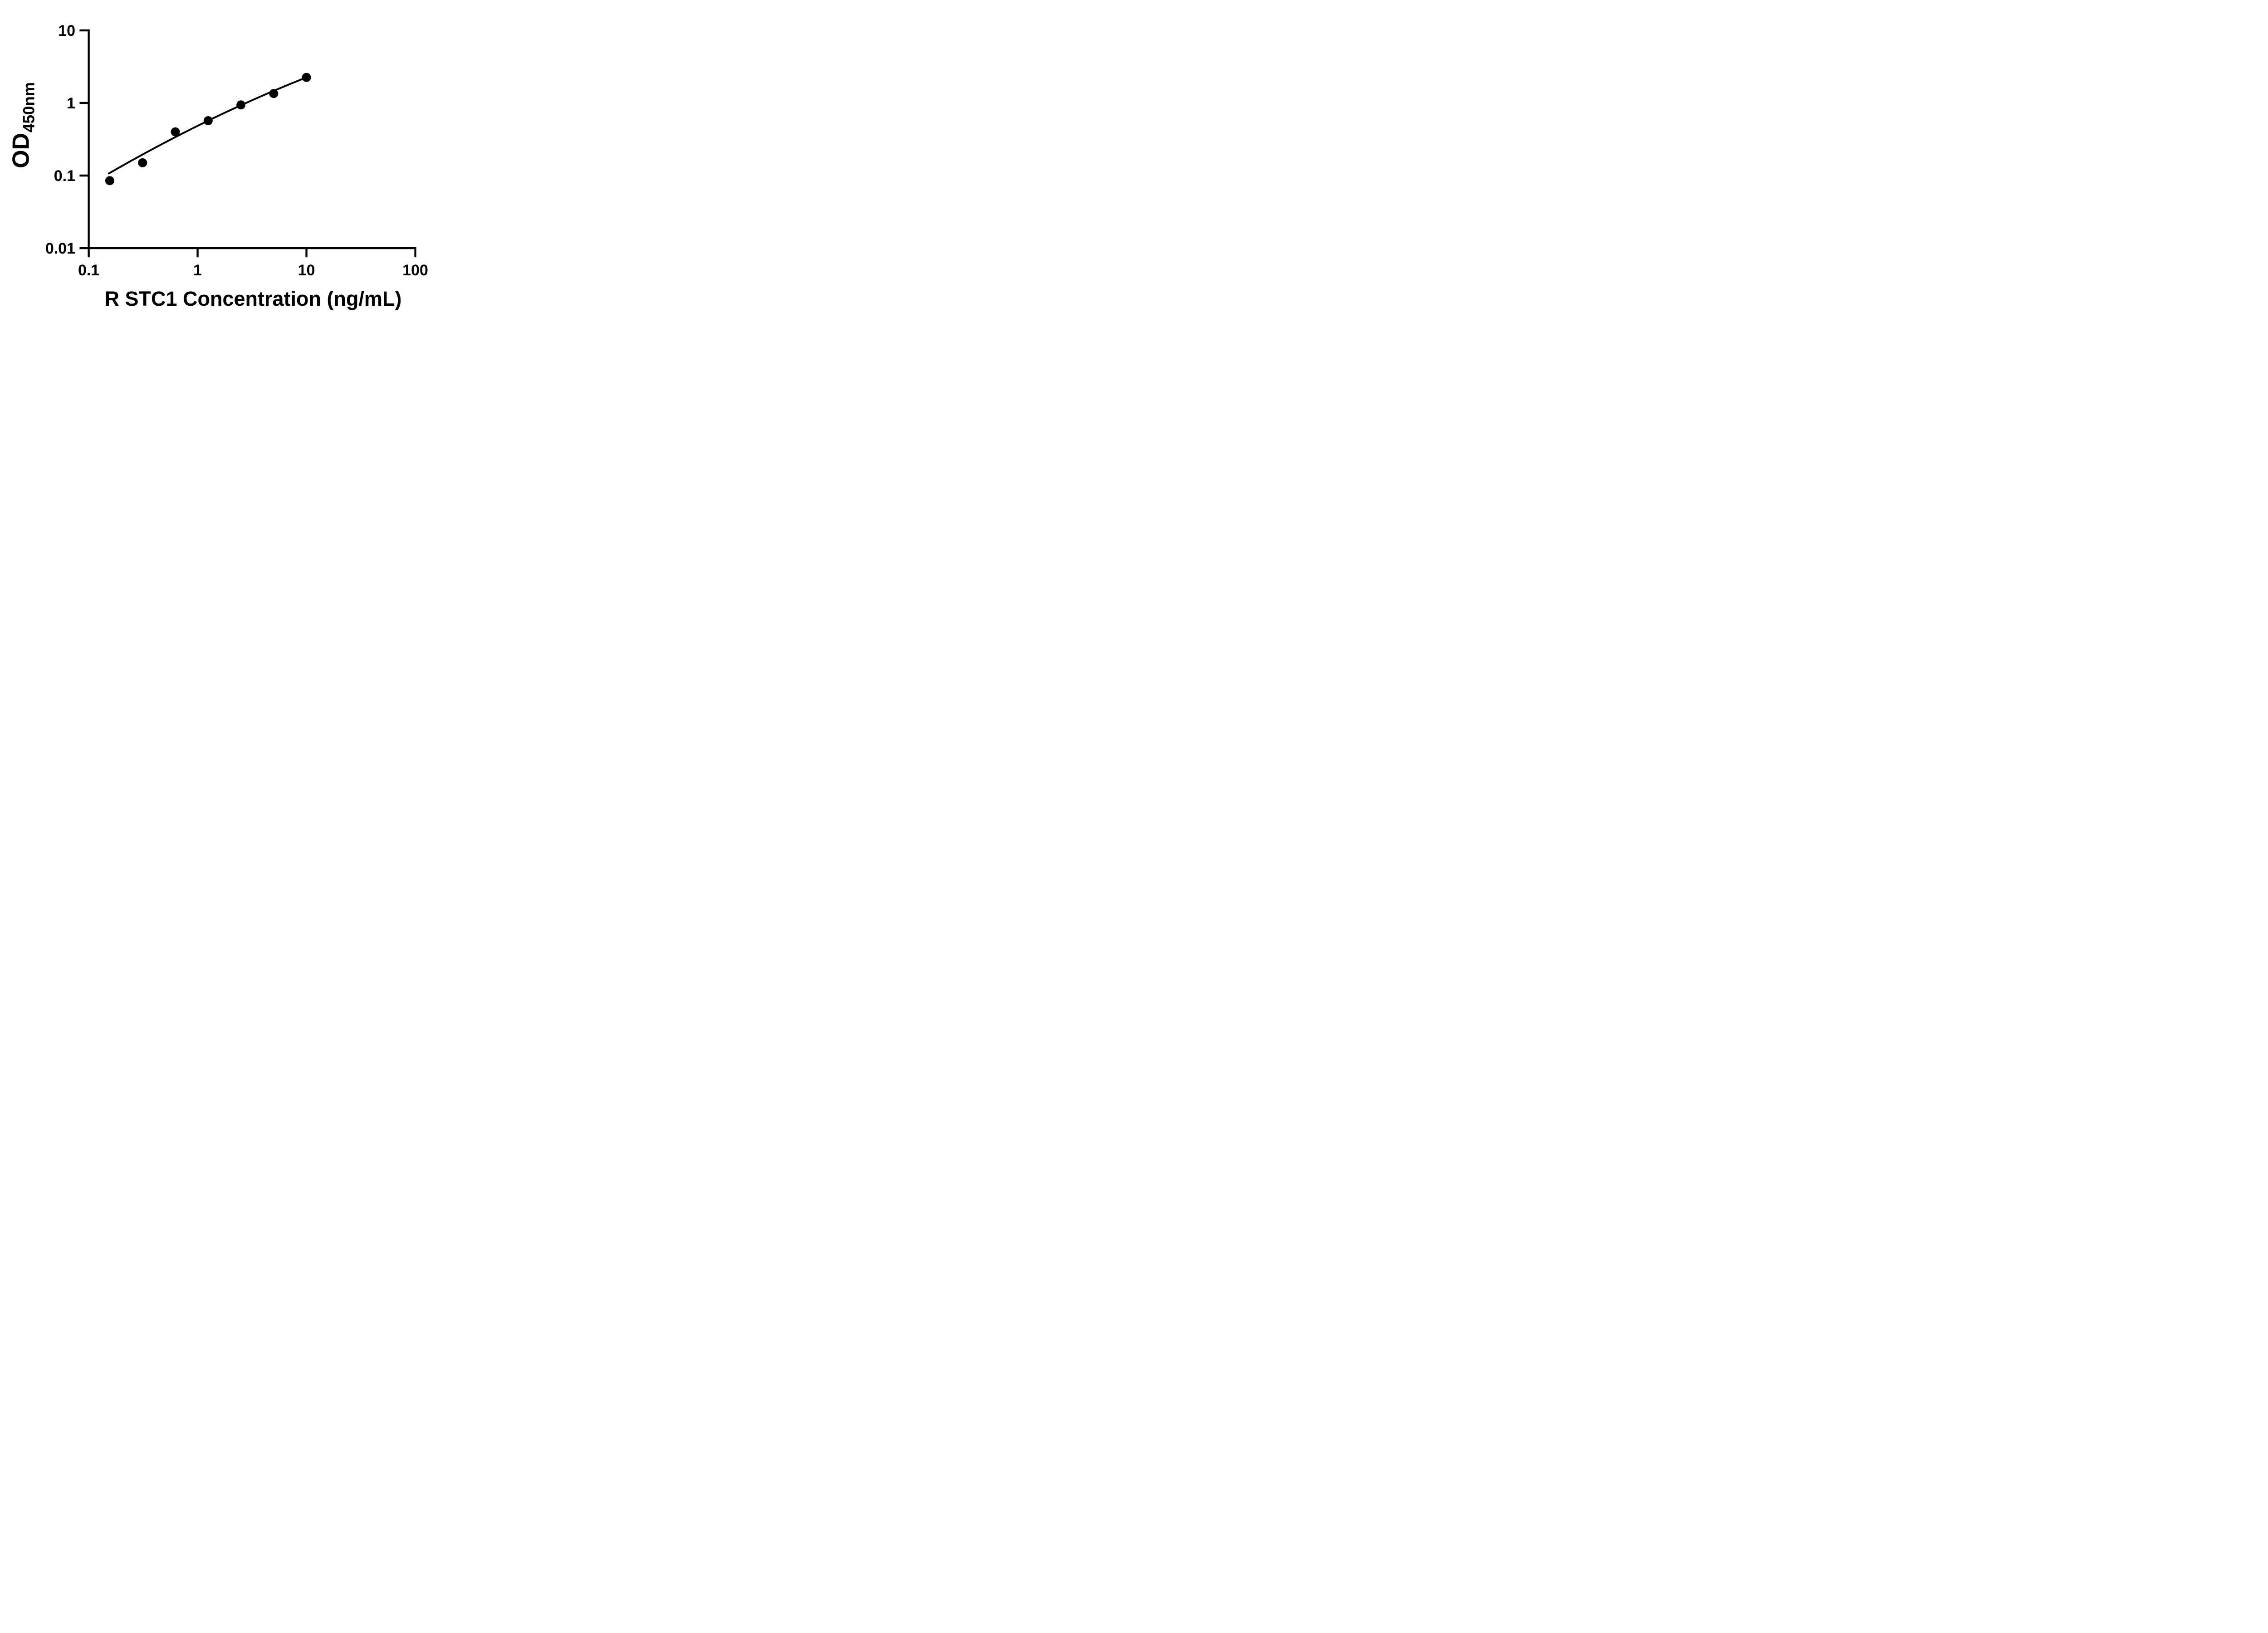 The image size is (2268, 1633). I want to click on y-tick-label: 1, so click(71, 103).